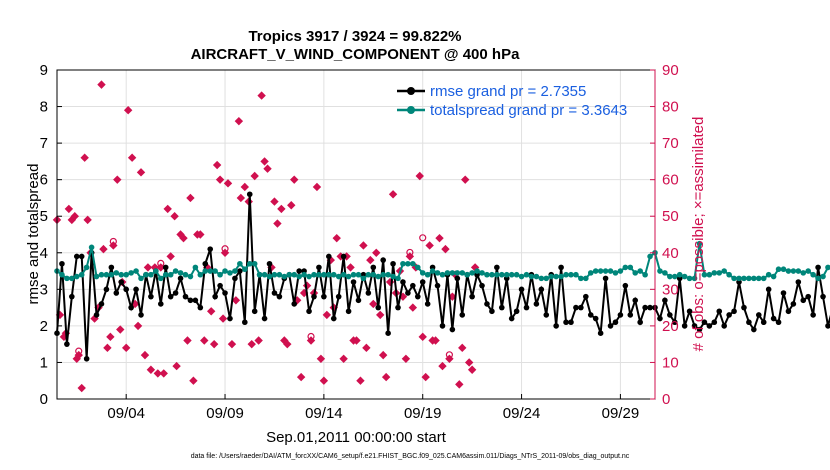 Image resolution: width=830 pixels, height=470 pixels. I want to click on y2tick-label-5: 50, so click(670, 216).